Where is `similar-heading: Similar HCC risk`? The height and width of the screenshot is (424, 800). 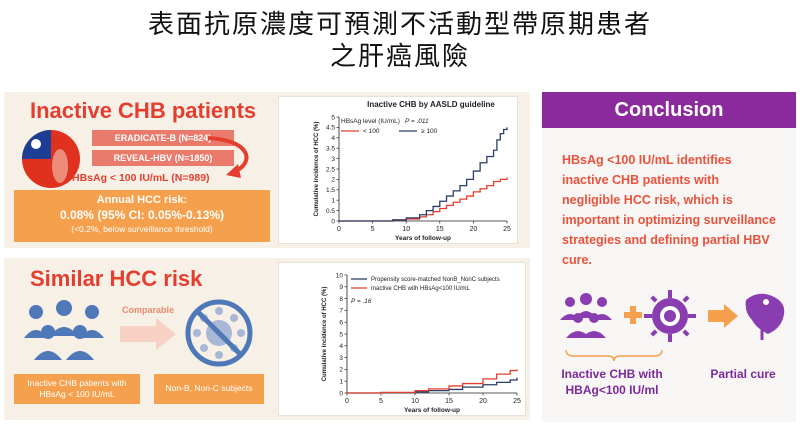 similar-heading: Similar HCC risk is located at coordinates (116, 278).